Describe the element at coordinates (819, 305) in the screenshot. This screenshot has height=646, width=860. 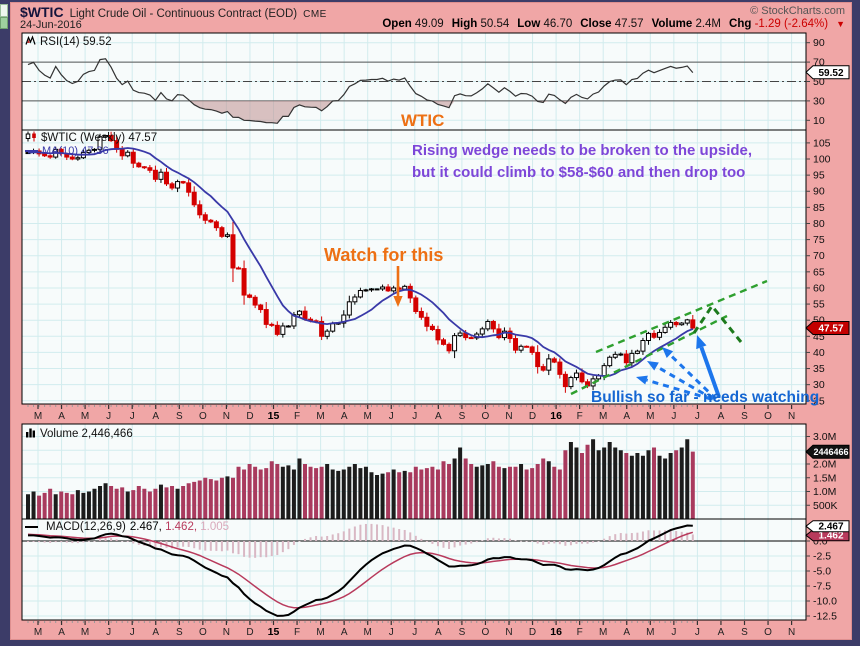
I see `svg-text: 55` at that location.